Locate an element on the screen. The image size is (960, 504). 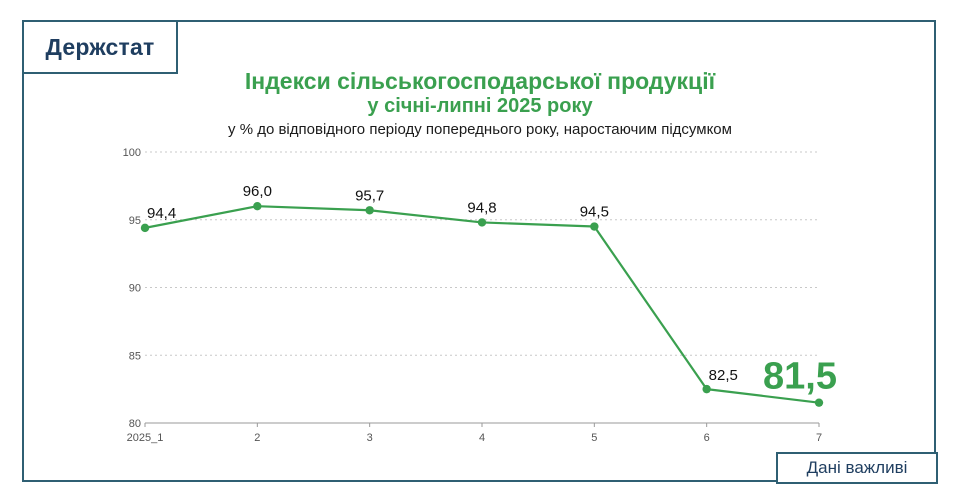
chart-title-line2: у січні-липні 2025 року is located at coordinates (480, 106).